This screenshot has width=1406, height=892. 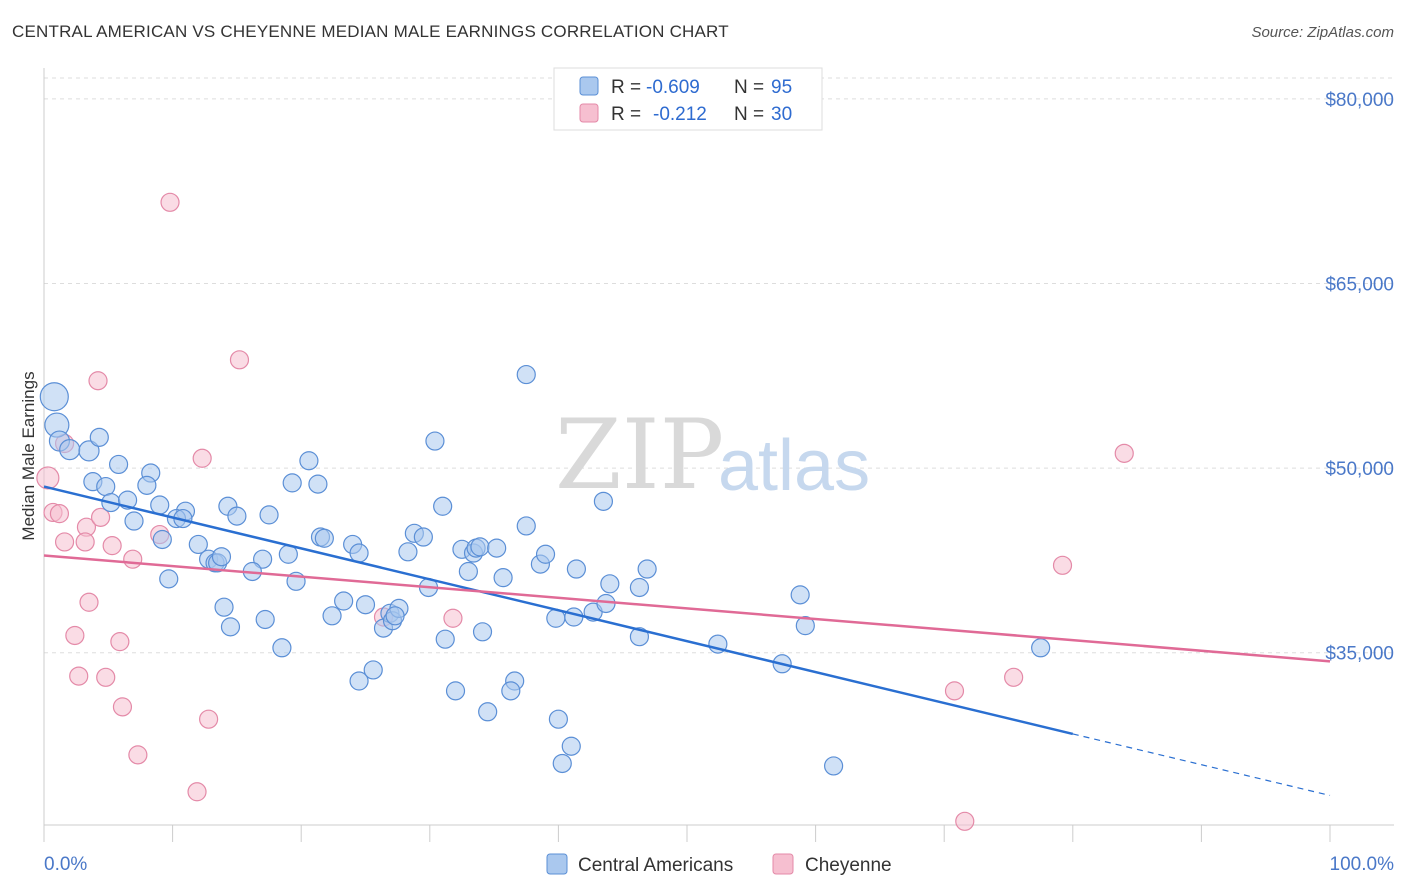 What do you see at coordinates (687, 608) in the screenshot?
I see `trend-line-cheyenne` at bounding box center [687, 608].